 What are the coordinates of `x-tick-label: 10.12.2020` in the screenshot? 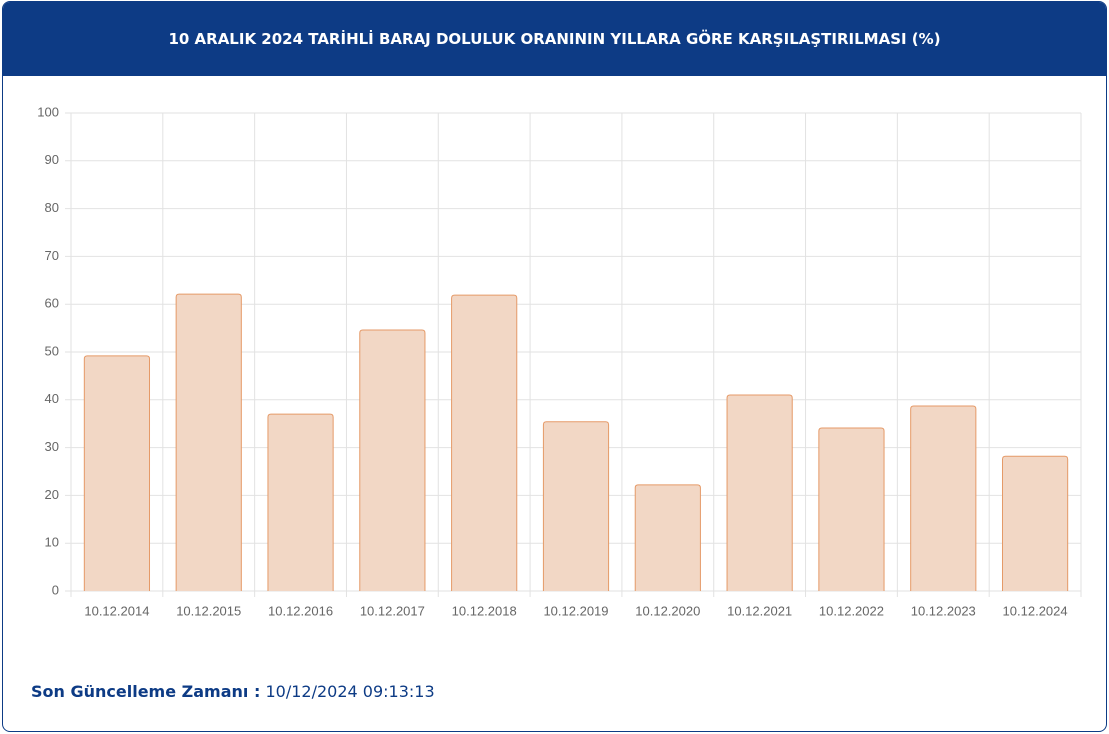 It's located at (667, 610).